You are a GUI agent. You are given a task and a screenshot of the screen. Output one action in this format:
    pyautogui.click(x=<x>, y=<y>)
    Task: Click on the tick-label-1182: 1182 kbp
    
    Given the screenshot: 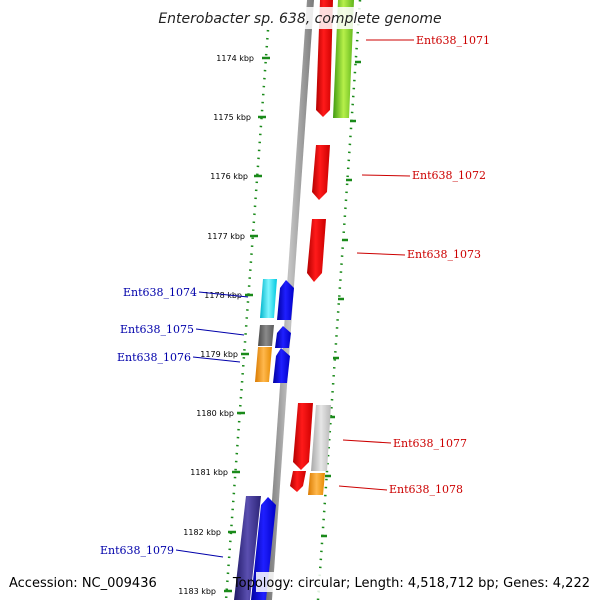 What is the action you would take?
    pyautogui.click(x=202, y=532)
    